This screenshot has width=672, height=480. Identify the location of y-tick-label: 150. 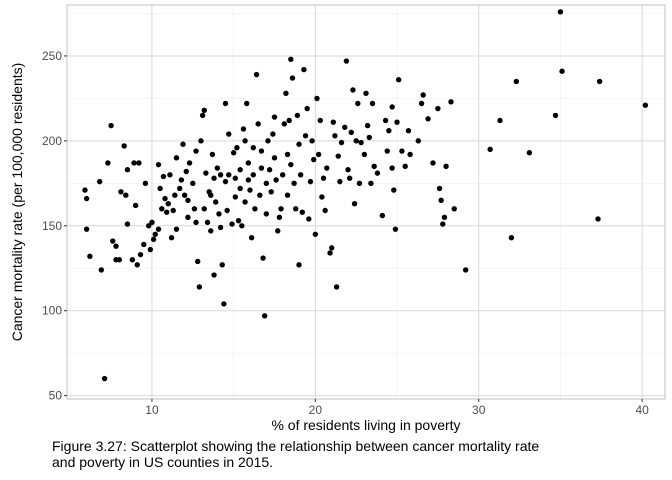
(52, 226).